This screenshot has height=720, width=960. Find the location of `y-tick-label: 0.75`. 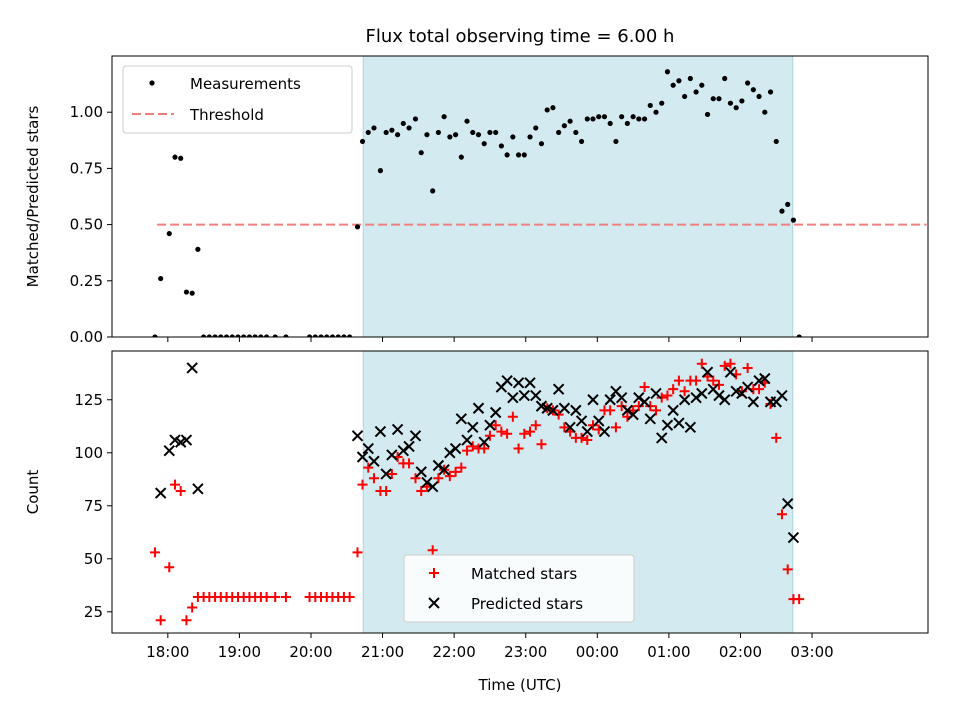

y-tick-label: 0.75 is located at coordinates (86, 168).